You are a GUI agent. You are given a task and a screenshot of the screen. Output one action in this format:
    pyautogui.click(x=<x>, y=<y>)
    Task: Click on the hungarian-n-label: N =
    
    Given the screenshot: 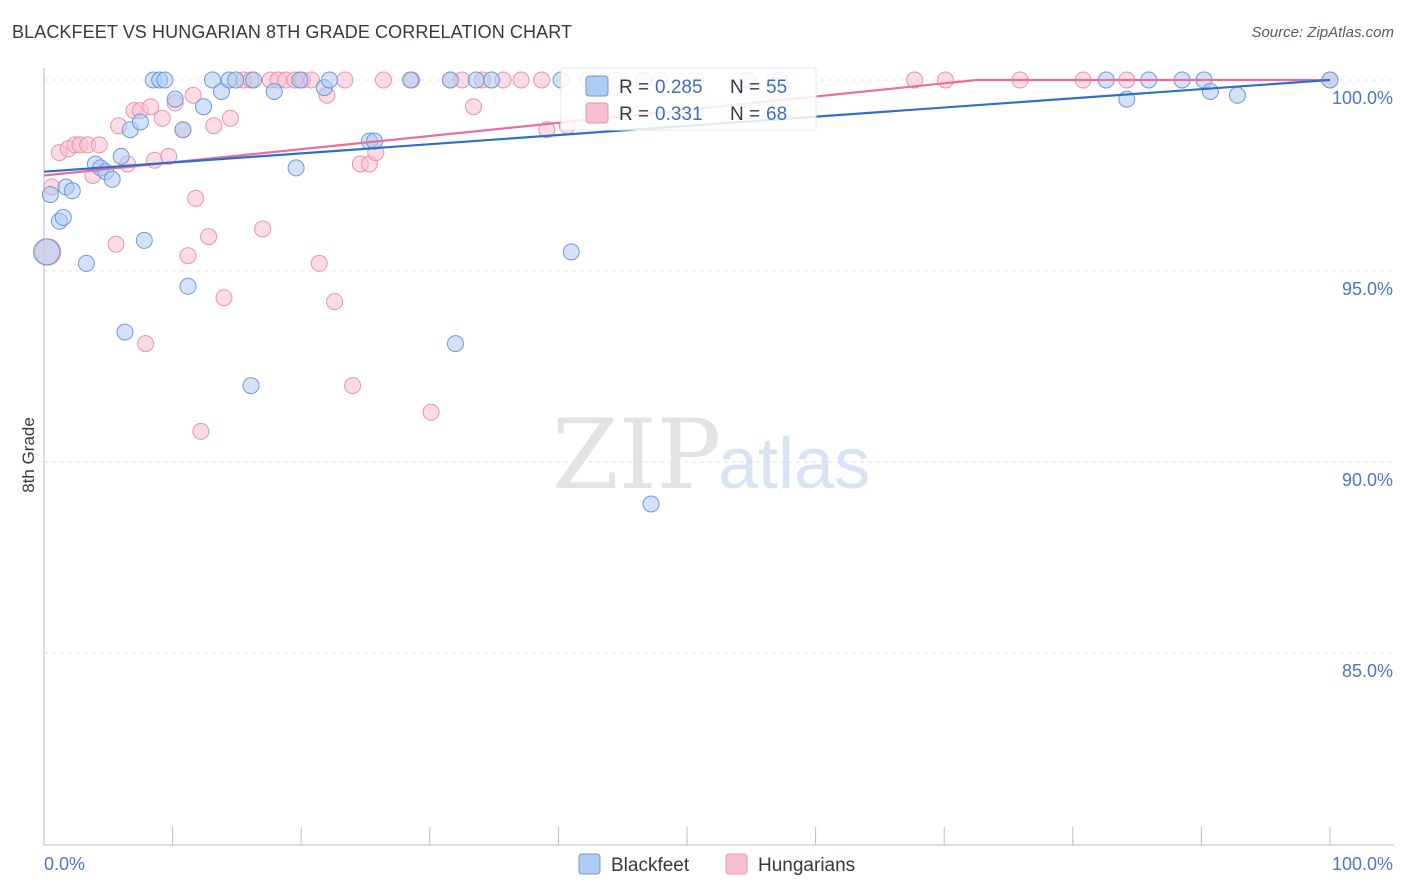 What is the action you would take?
    pyautogui.click(x=747, y=114)
    